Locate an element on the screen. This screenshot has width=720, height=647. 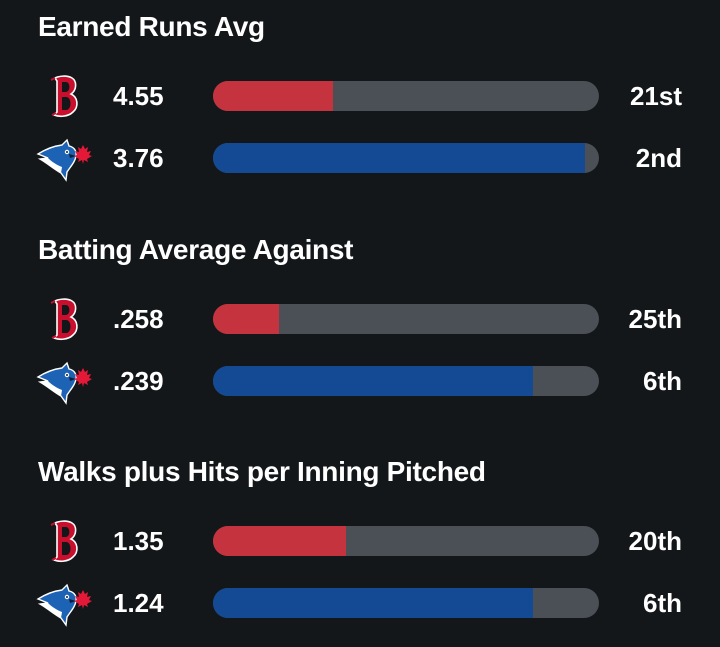
stat-row-blue-jays: 3.76 2nd is located at coordinates (360, 158).